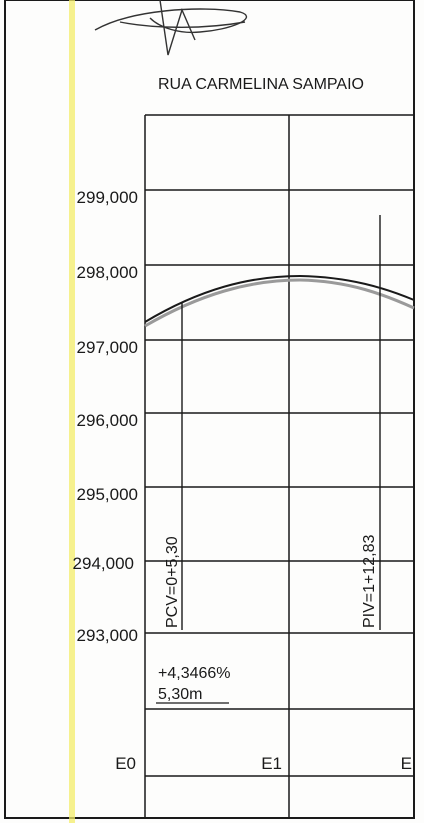 The image size is (424, 823). Describe the element at coordinates (406, 763) in the screenshot. I see `station-label: E` at that location.